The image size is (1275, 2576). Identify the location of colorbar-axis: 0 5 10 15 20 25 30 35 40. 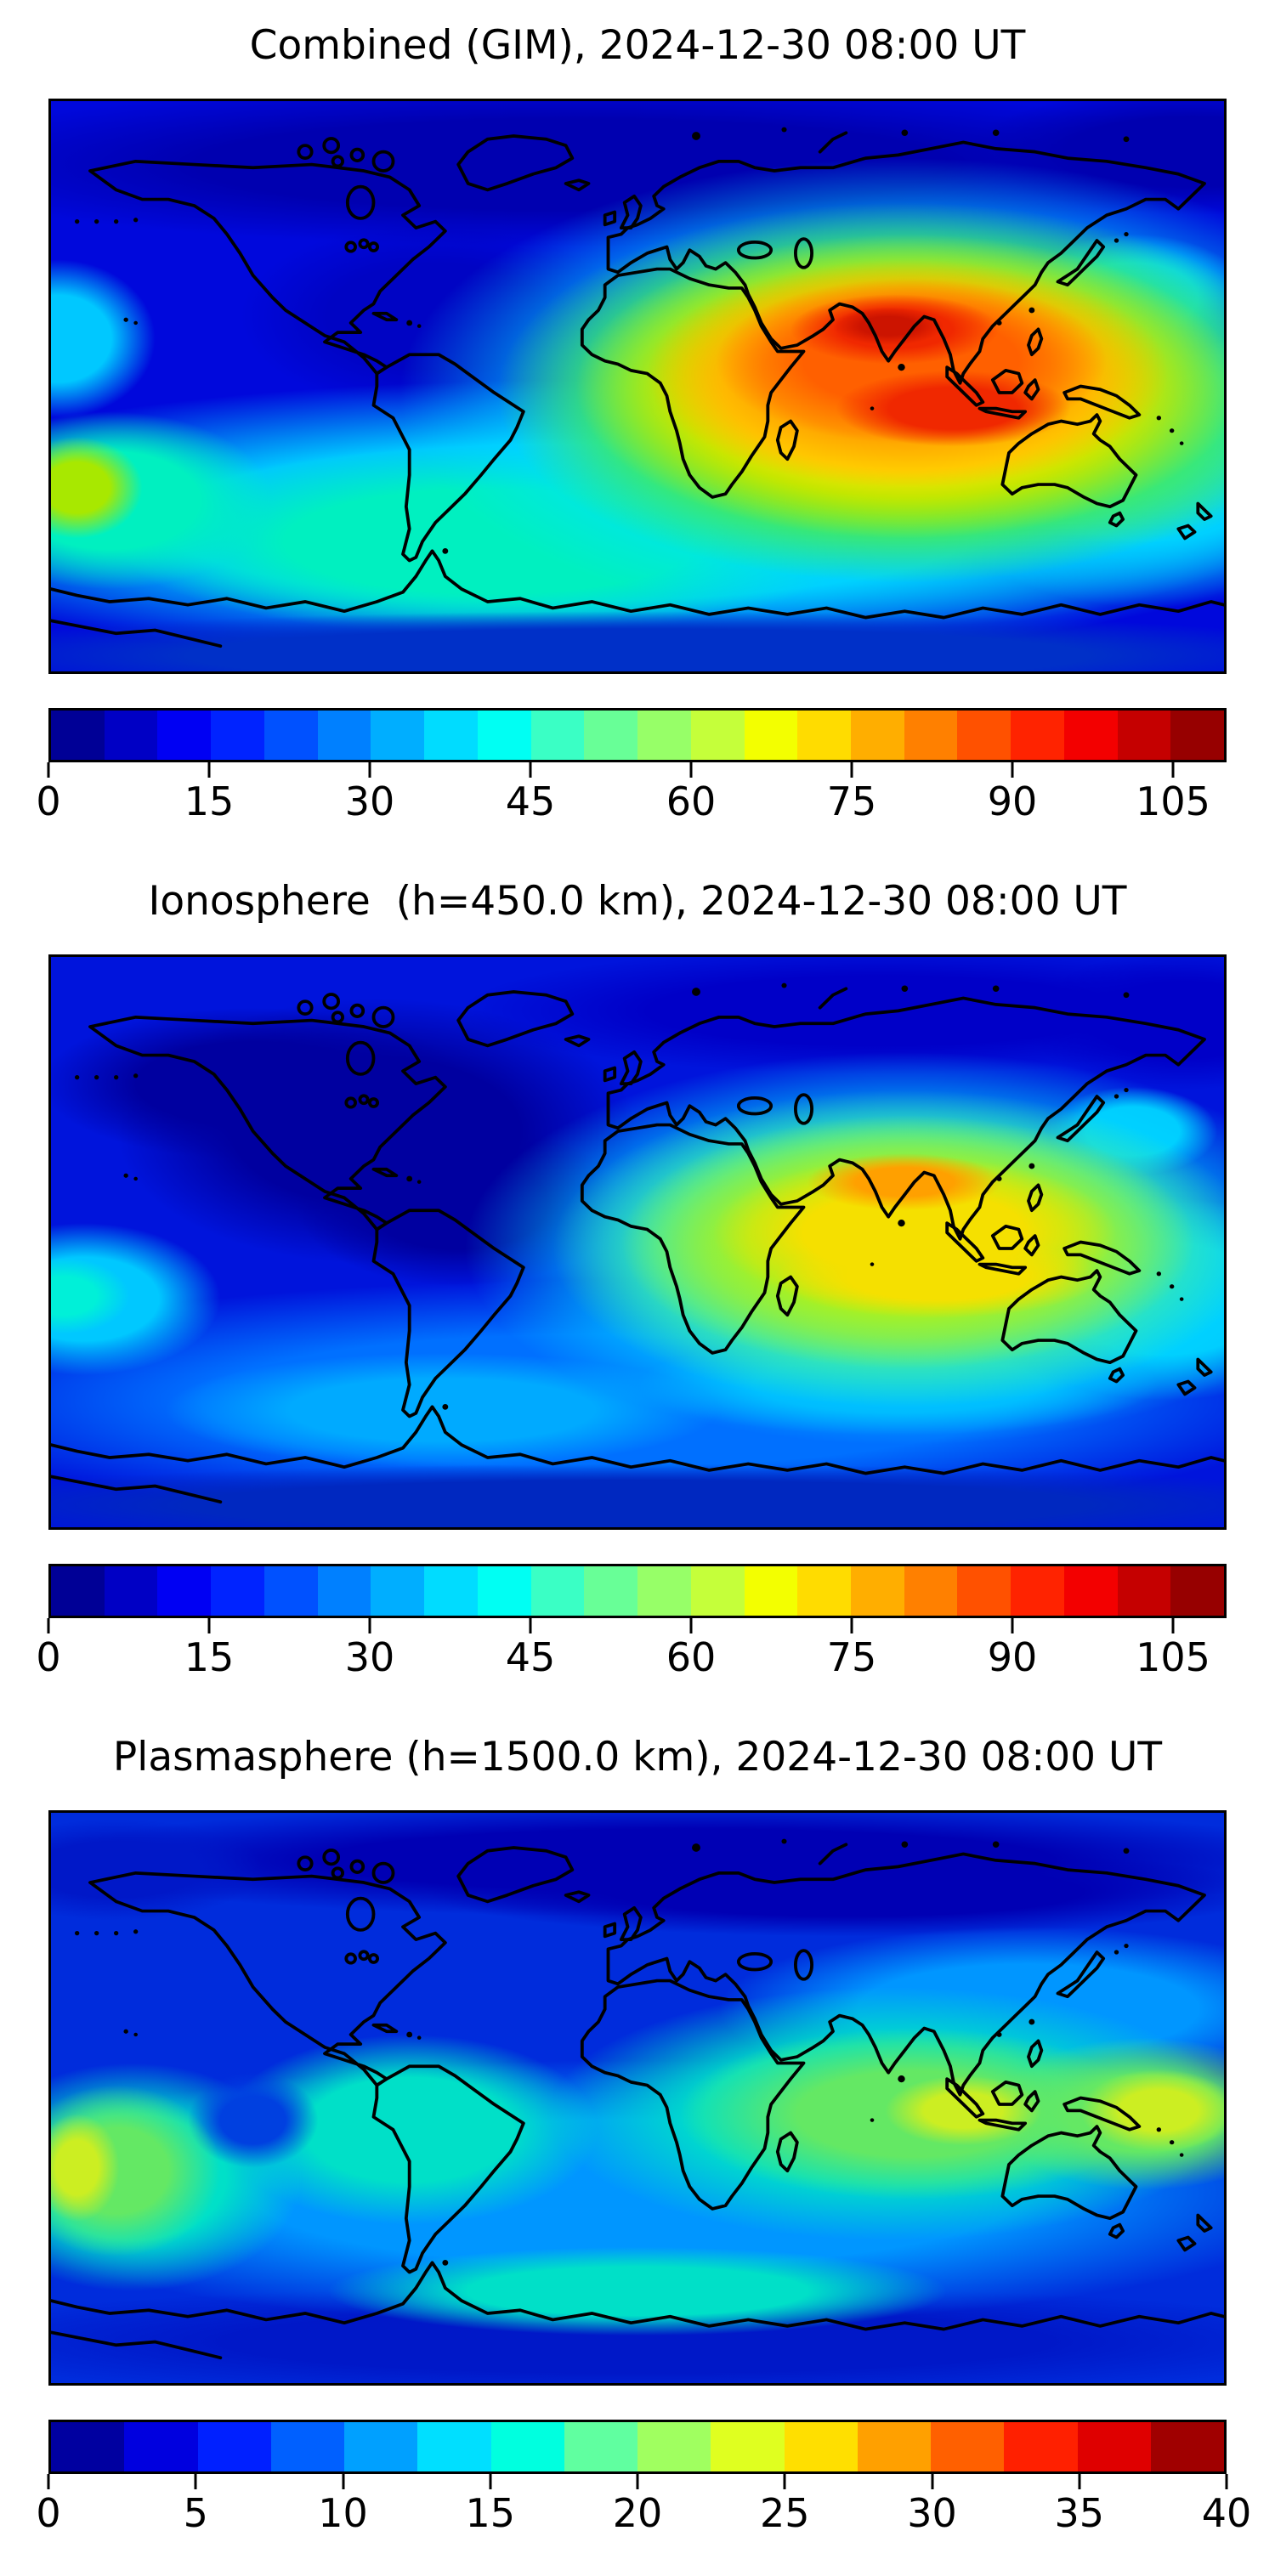
(643, 2507).